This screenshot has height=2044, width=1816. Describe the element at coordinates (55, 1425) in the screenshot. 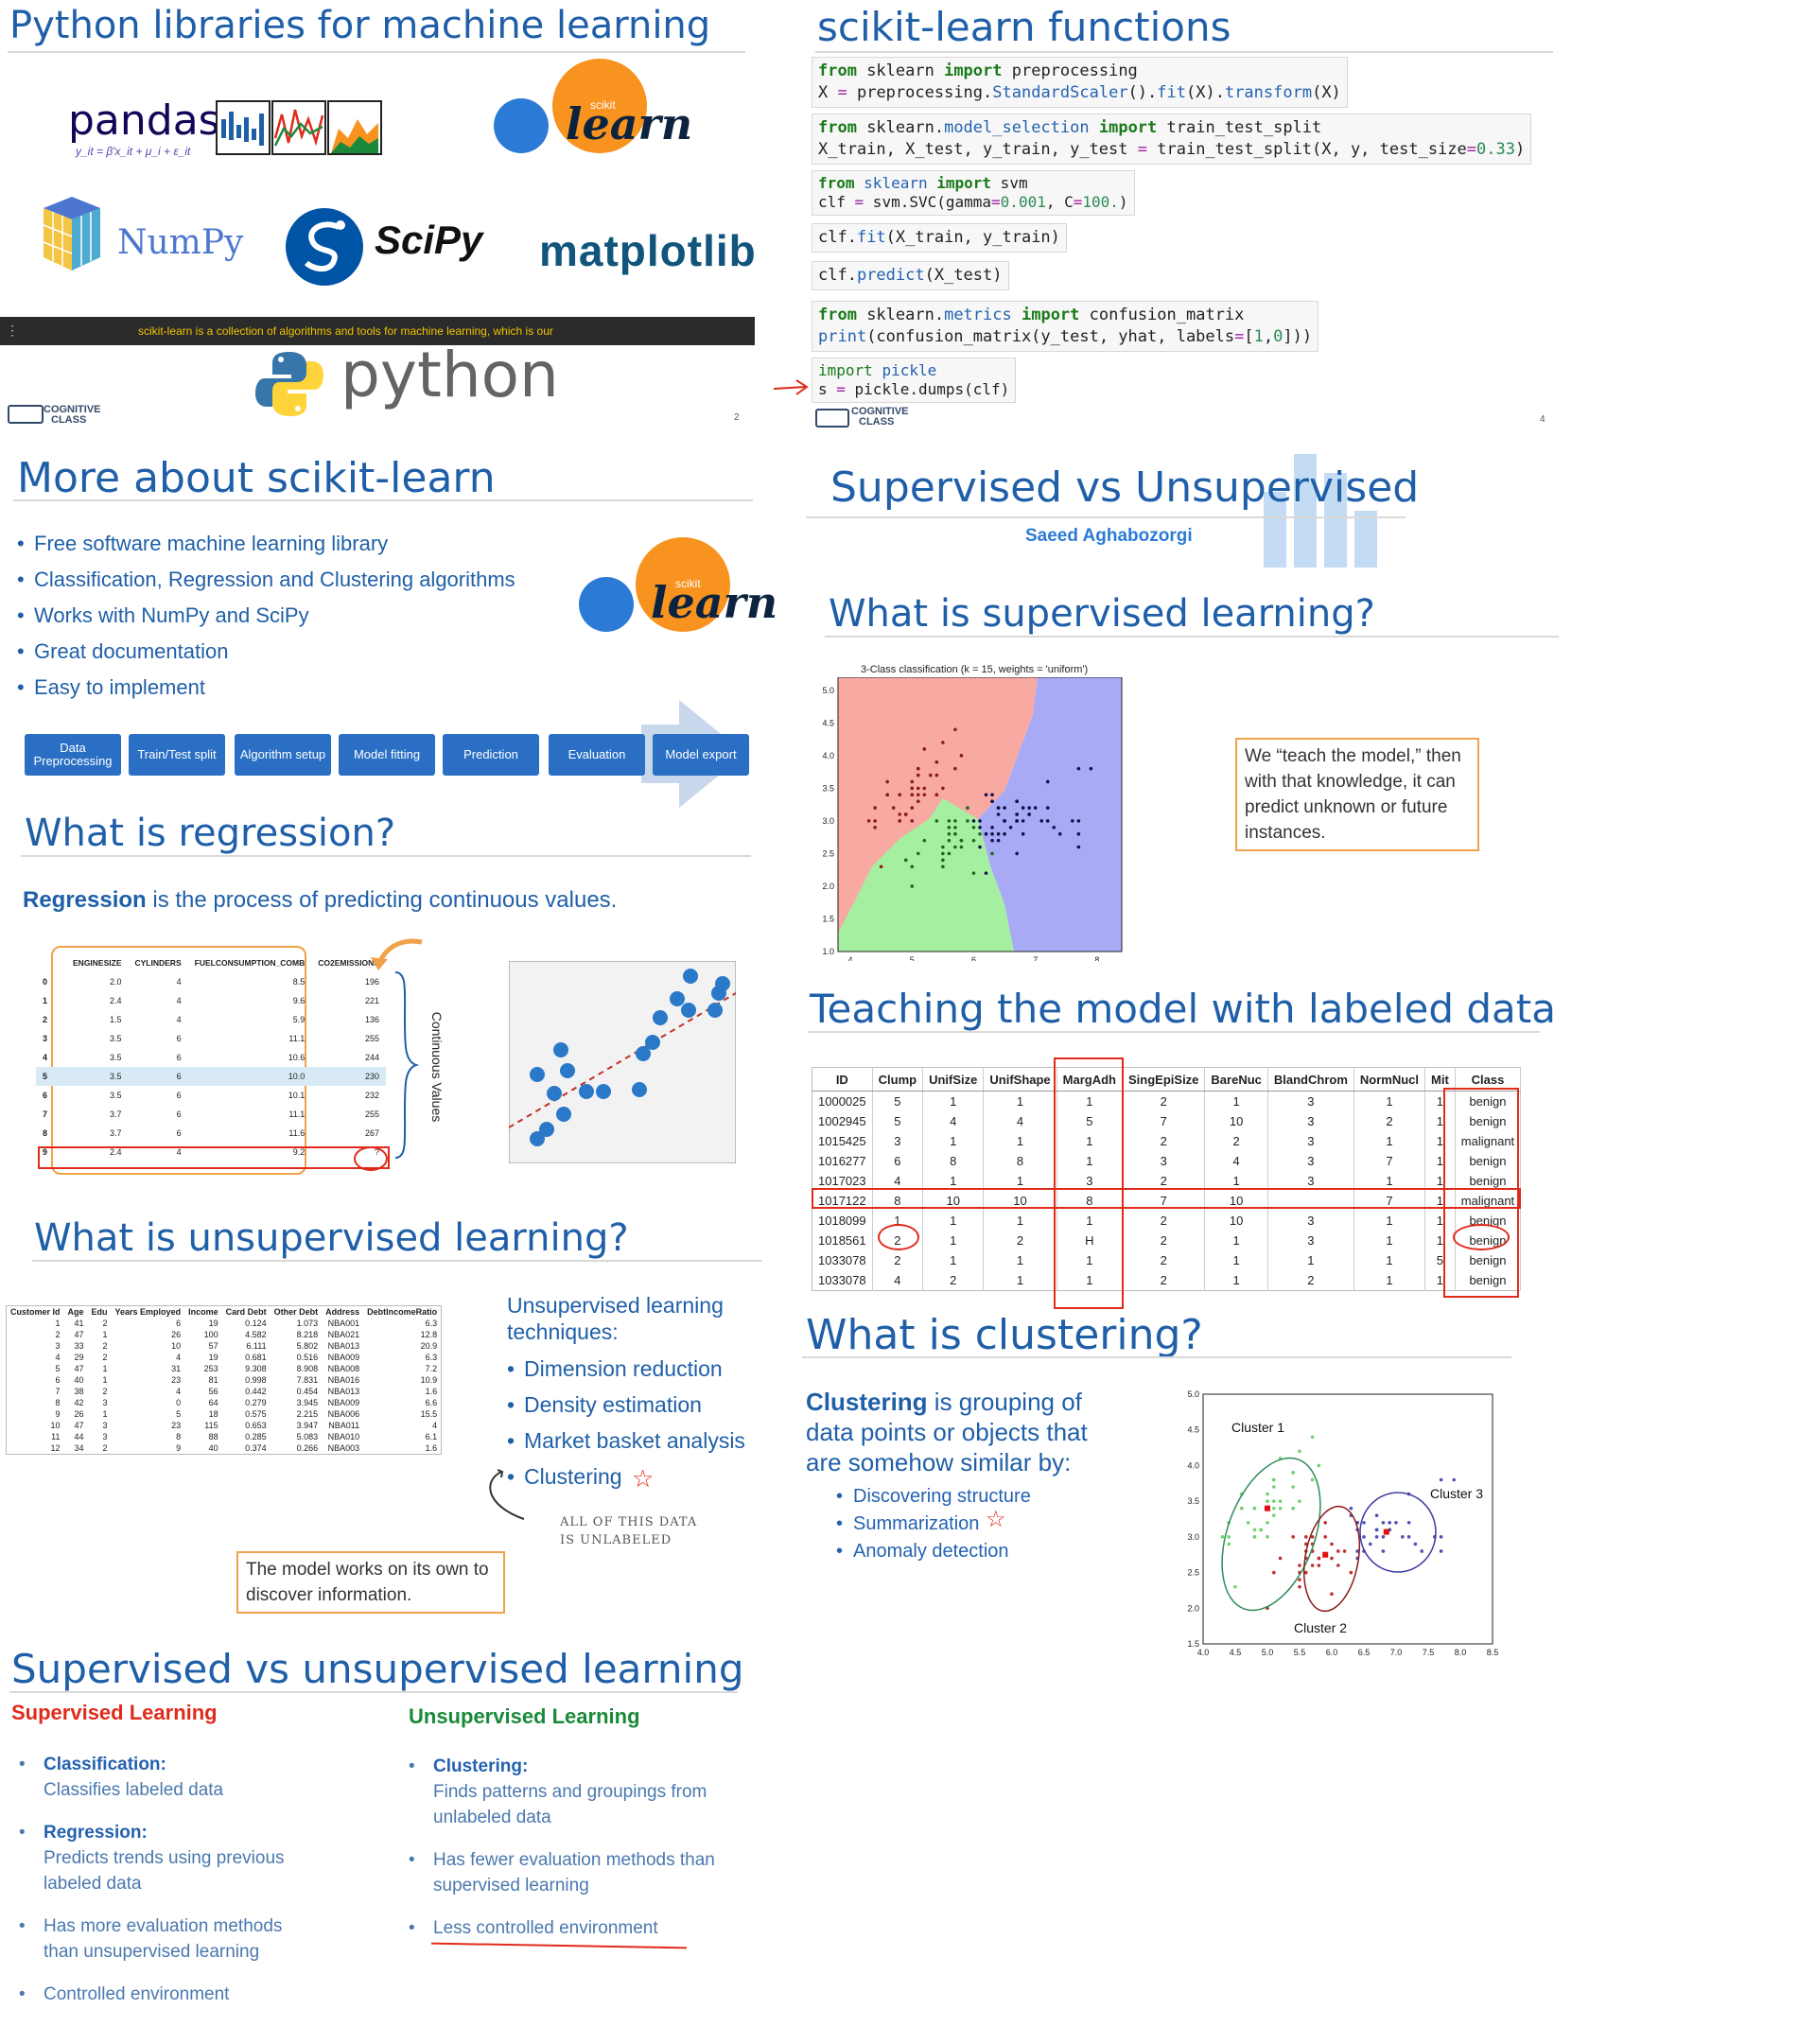

I see `table-cell: 10` at that location.